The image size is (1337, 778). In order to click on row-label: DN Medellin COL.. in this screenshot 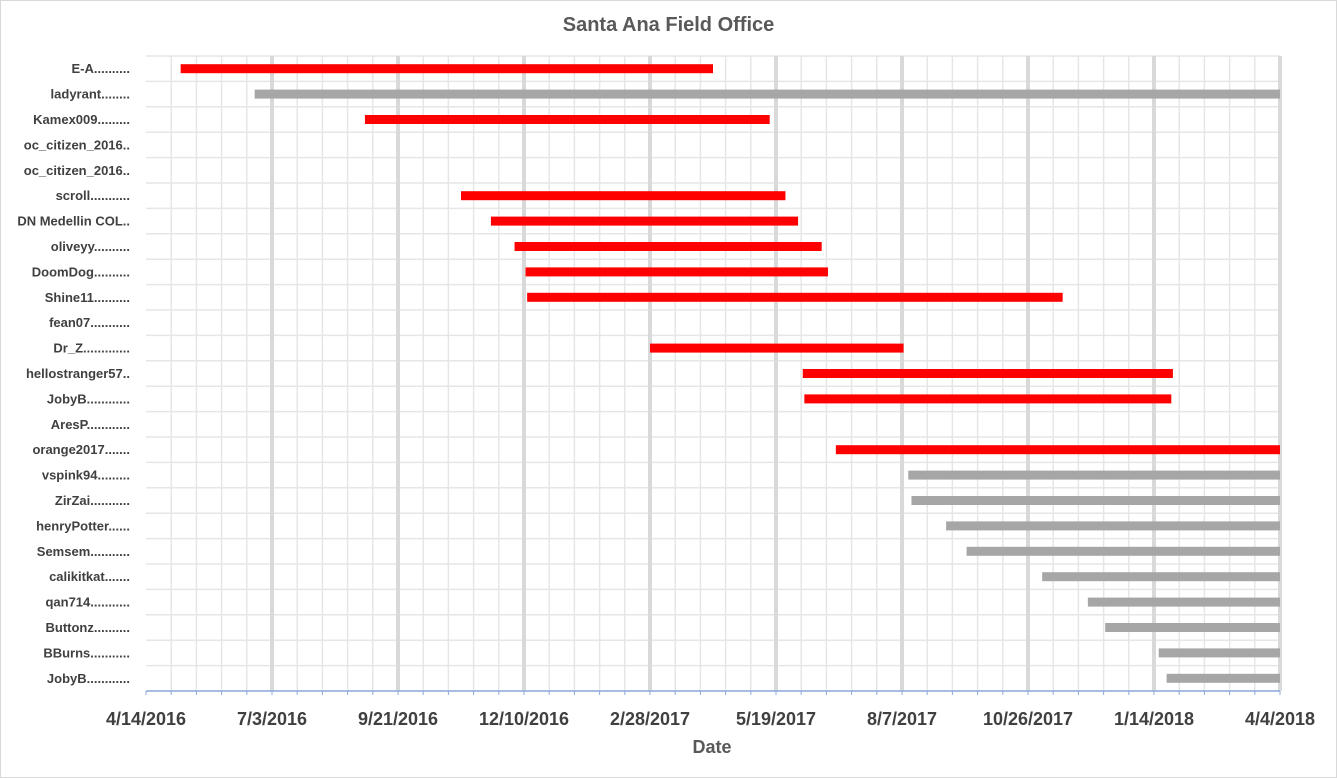, I will do `click(73, 221)`.